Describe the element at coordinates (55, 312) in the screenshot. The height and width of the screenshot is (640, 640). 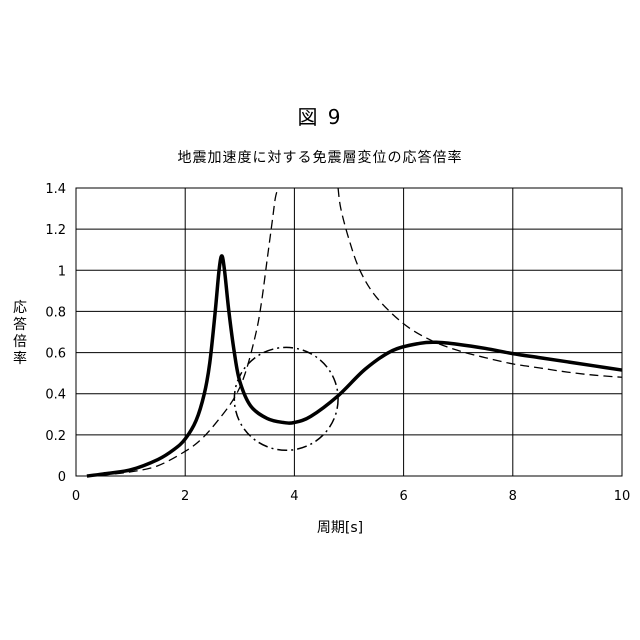
I see `y-tick-label: 0.8` at that location.